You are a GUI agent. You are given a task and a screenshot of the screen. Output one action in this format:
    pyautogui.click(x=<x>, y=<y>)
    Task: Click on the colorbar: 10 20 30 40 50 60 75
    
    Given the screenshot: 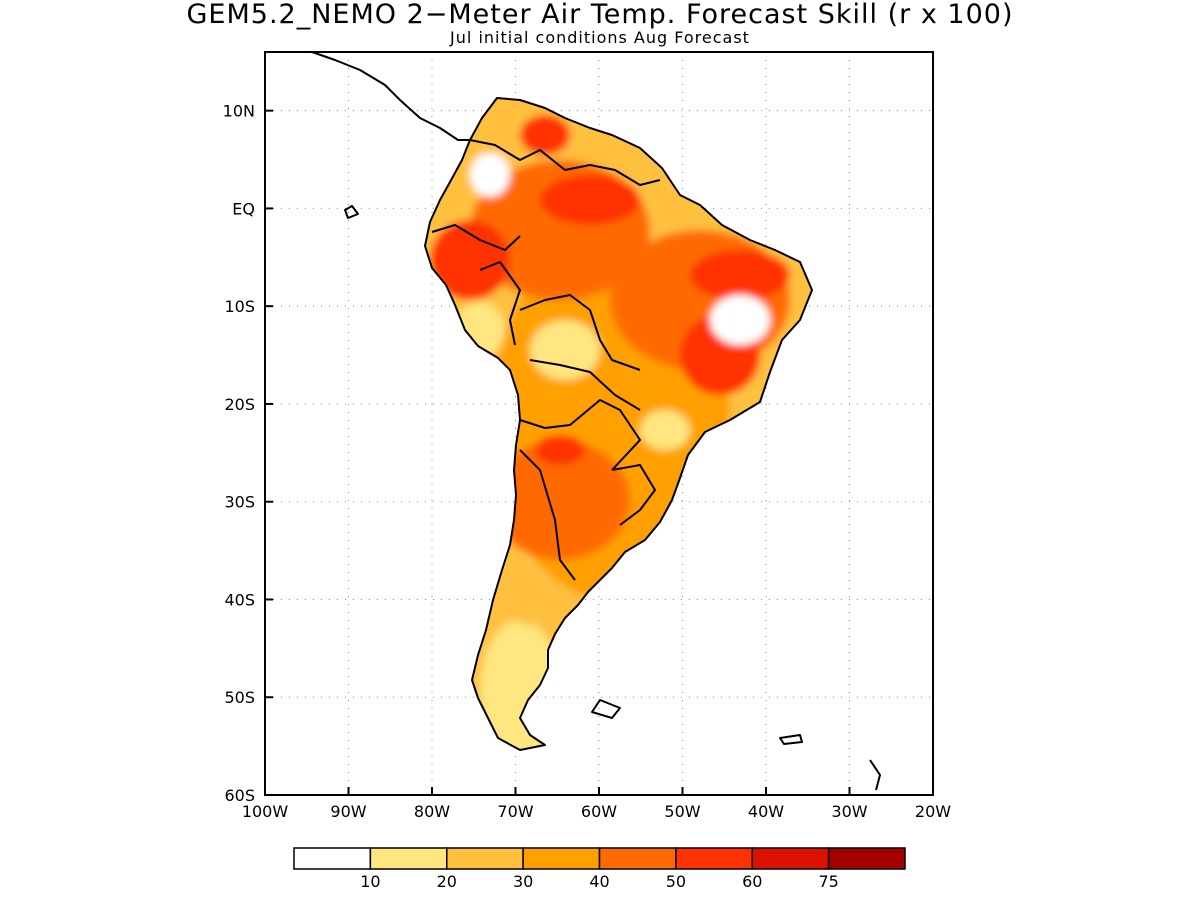 What is the action you would take?
    pyautogui.click(x=599, y=869)
    